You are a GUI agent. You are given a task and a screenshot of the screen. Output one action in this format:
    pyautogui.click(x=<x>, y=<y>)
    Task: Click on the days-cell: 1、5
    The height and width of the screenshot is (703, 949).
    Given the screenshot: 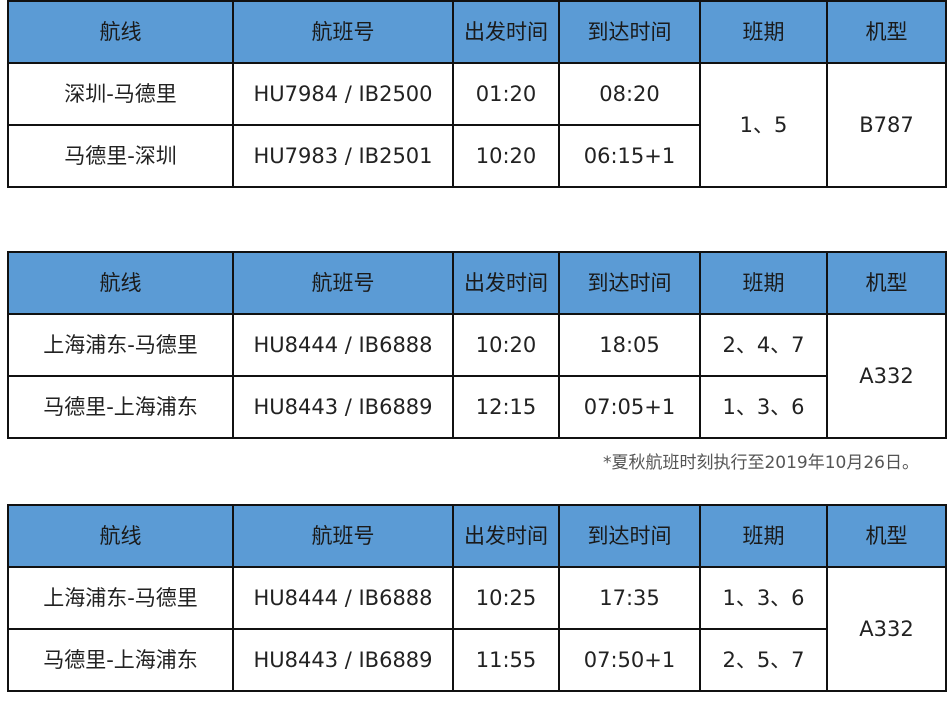 What is the action you would take?
    pyautogui.click(x=763, y=125)
    